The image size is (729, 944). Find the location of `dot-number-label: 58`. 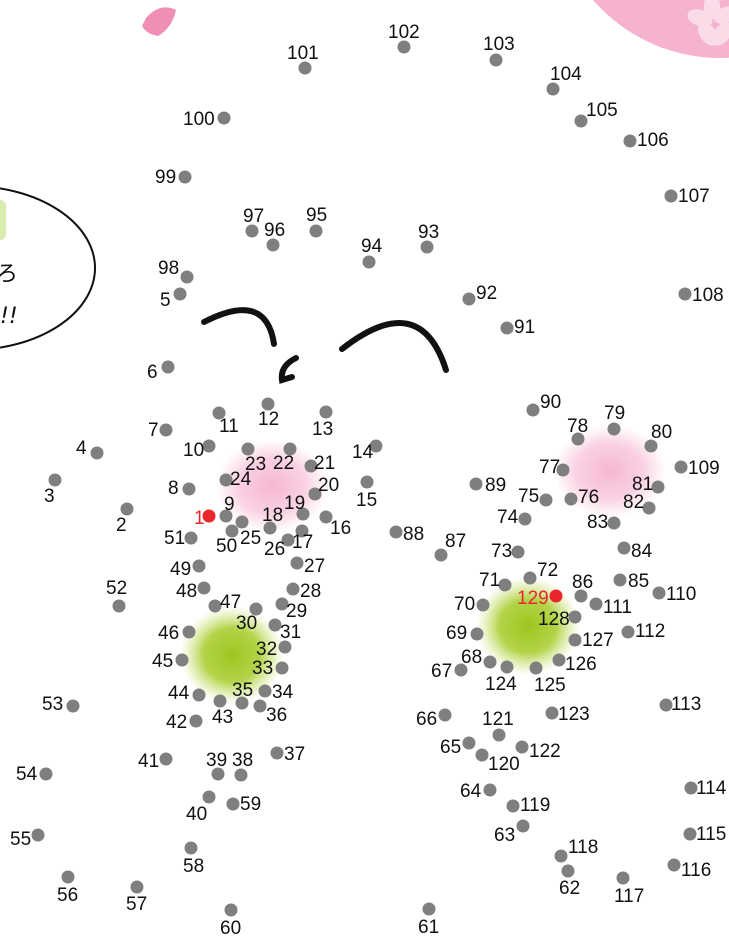

dot-number-label: 58 is located at coordinates (193, 866).